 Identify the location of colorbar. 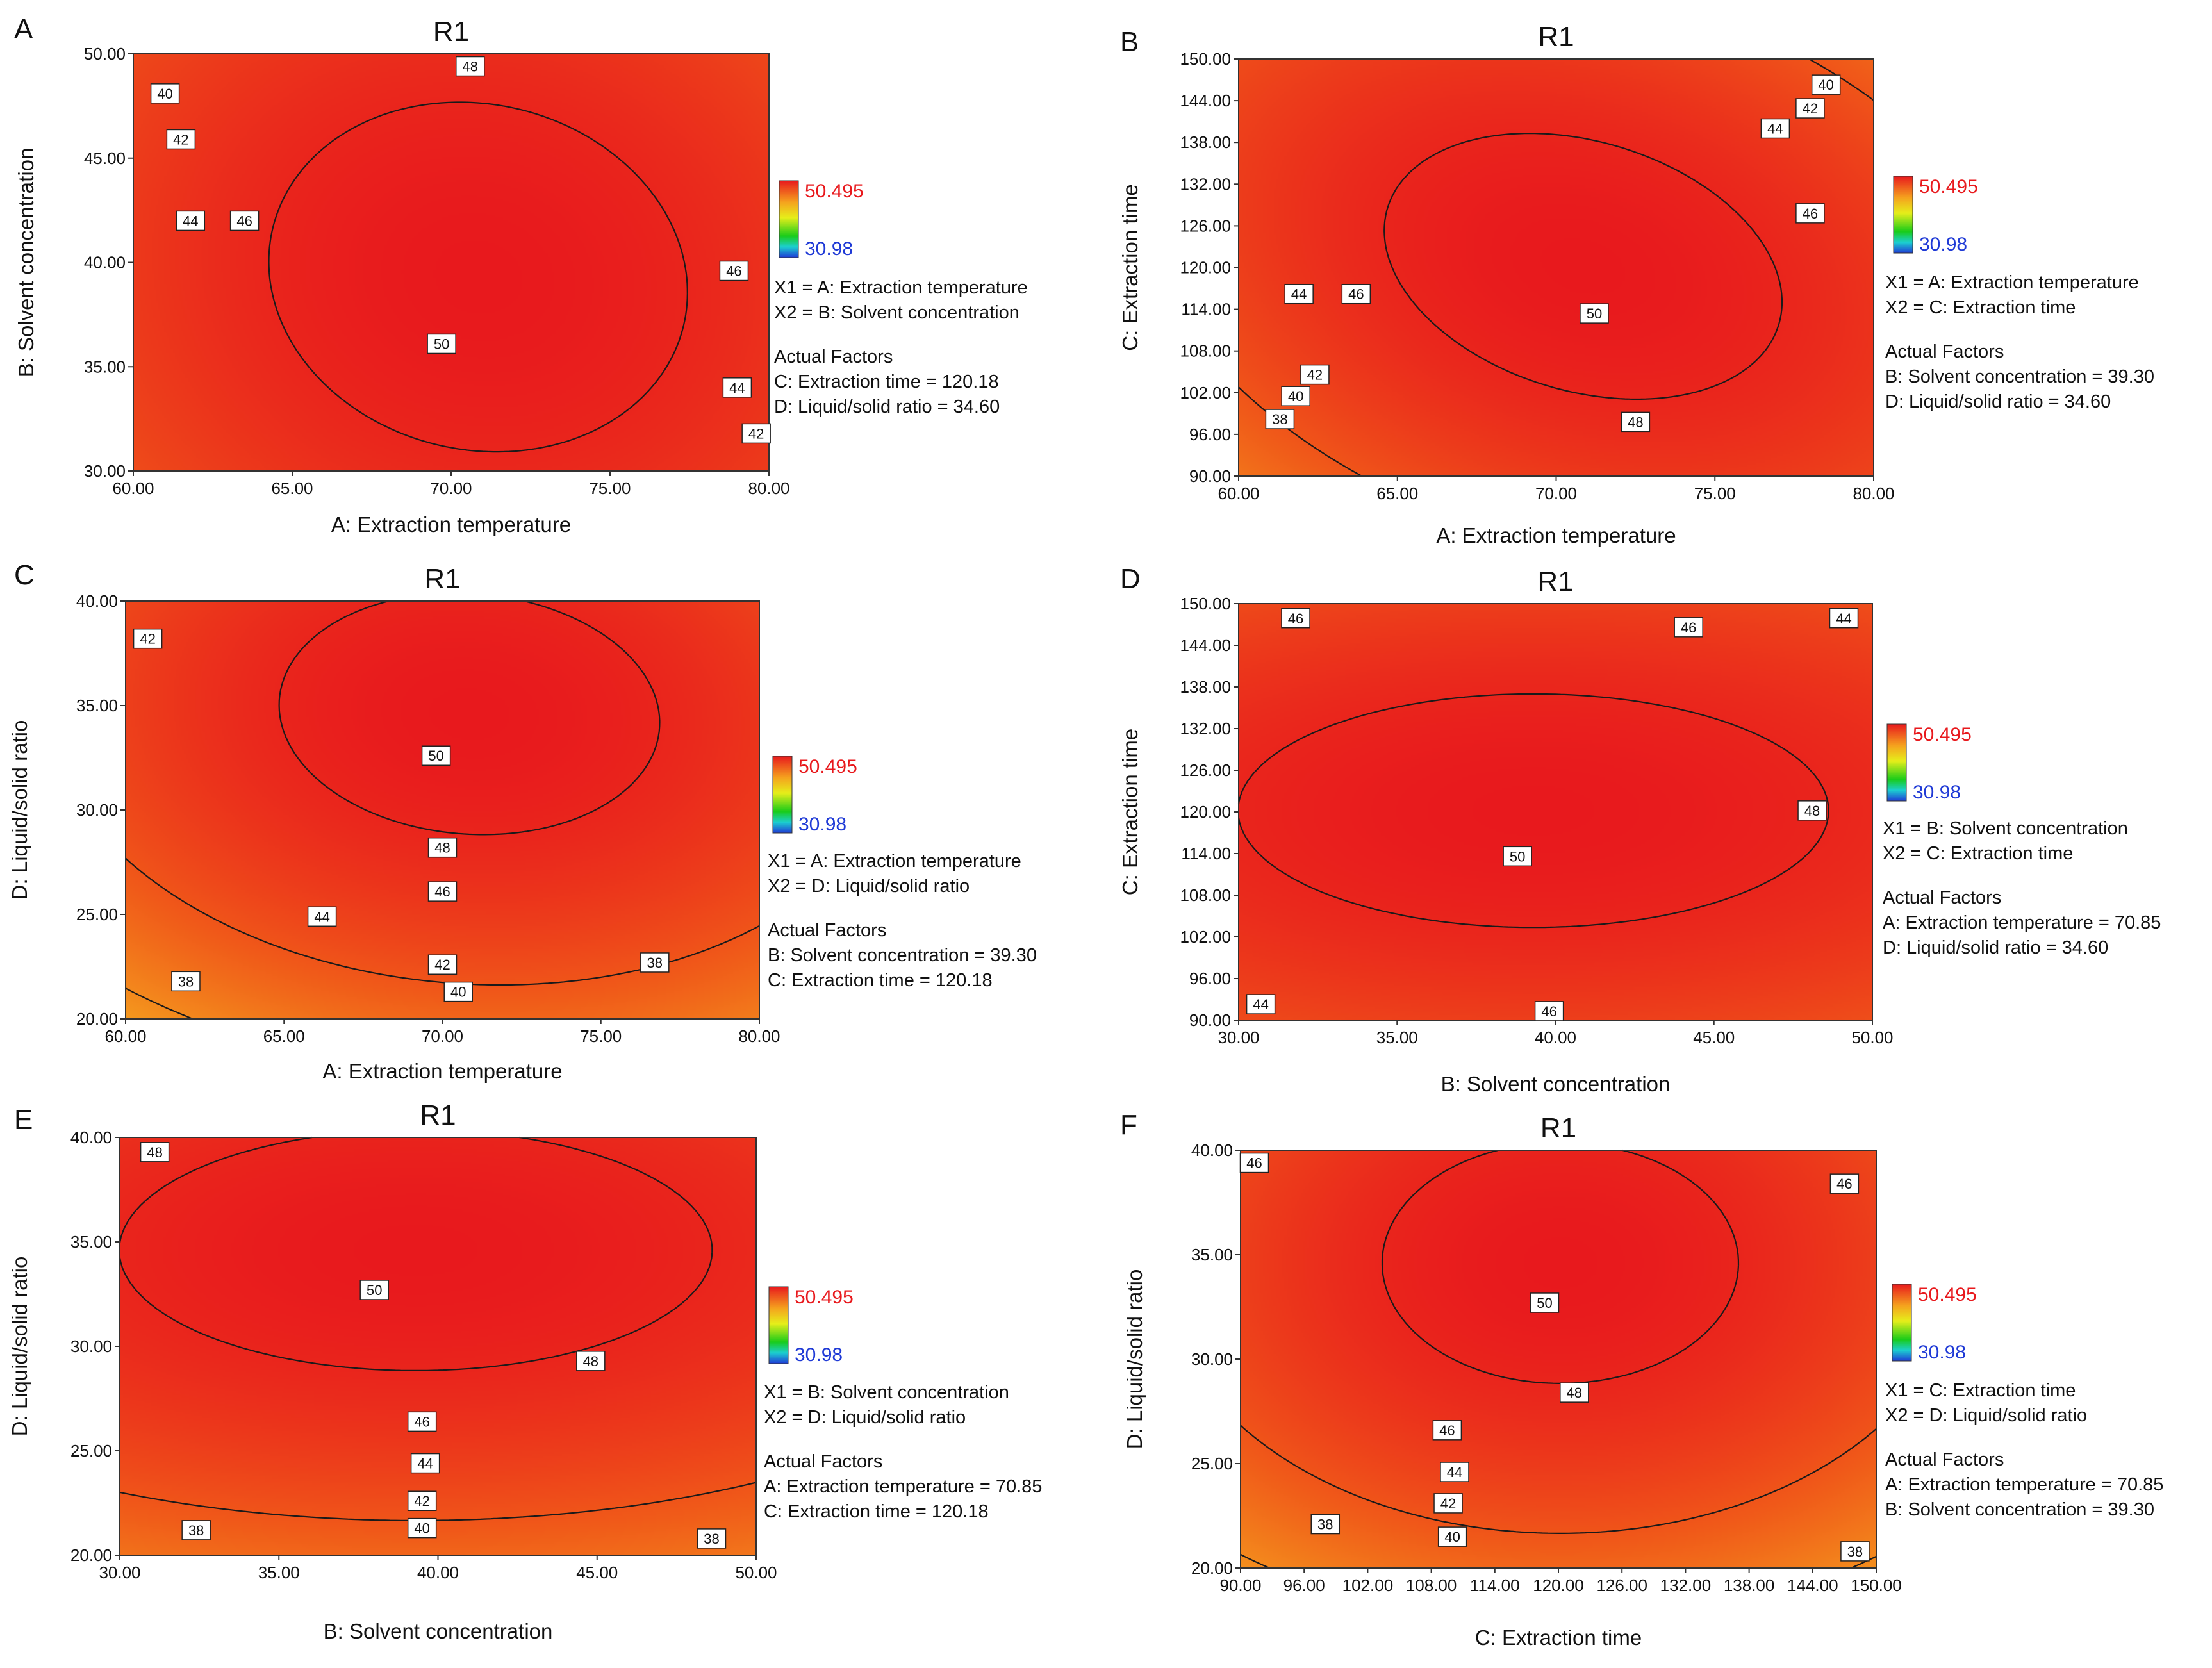
(778, 1325).